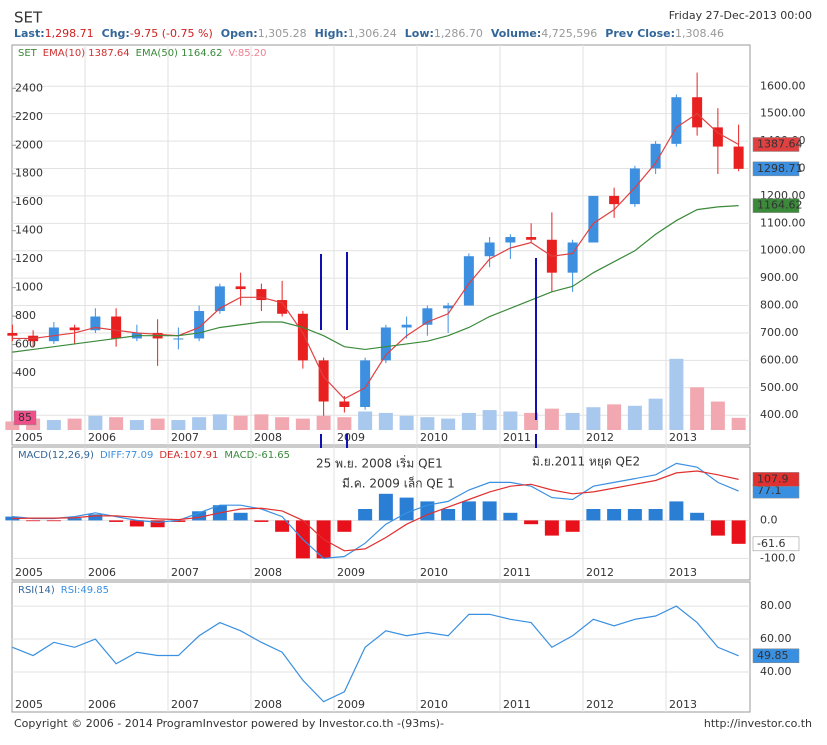  What do you see at coordinates (779, 305) in the screenshot?
I see `y-tick-label: 800.00` at bounding box center [779, 305].